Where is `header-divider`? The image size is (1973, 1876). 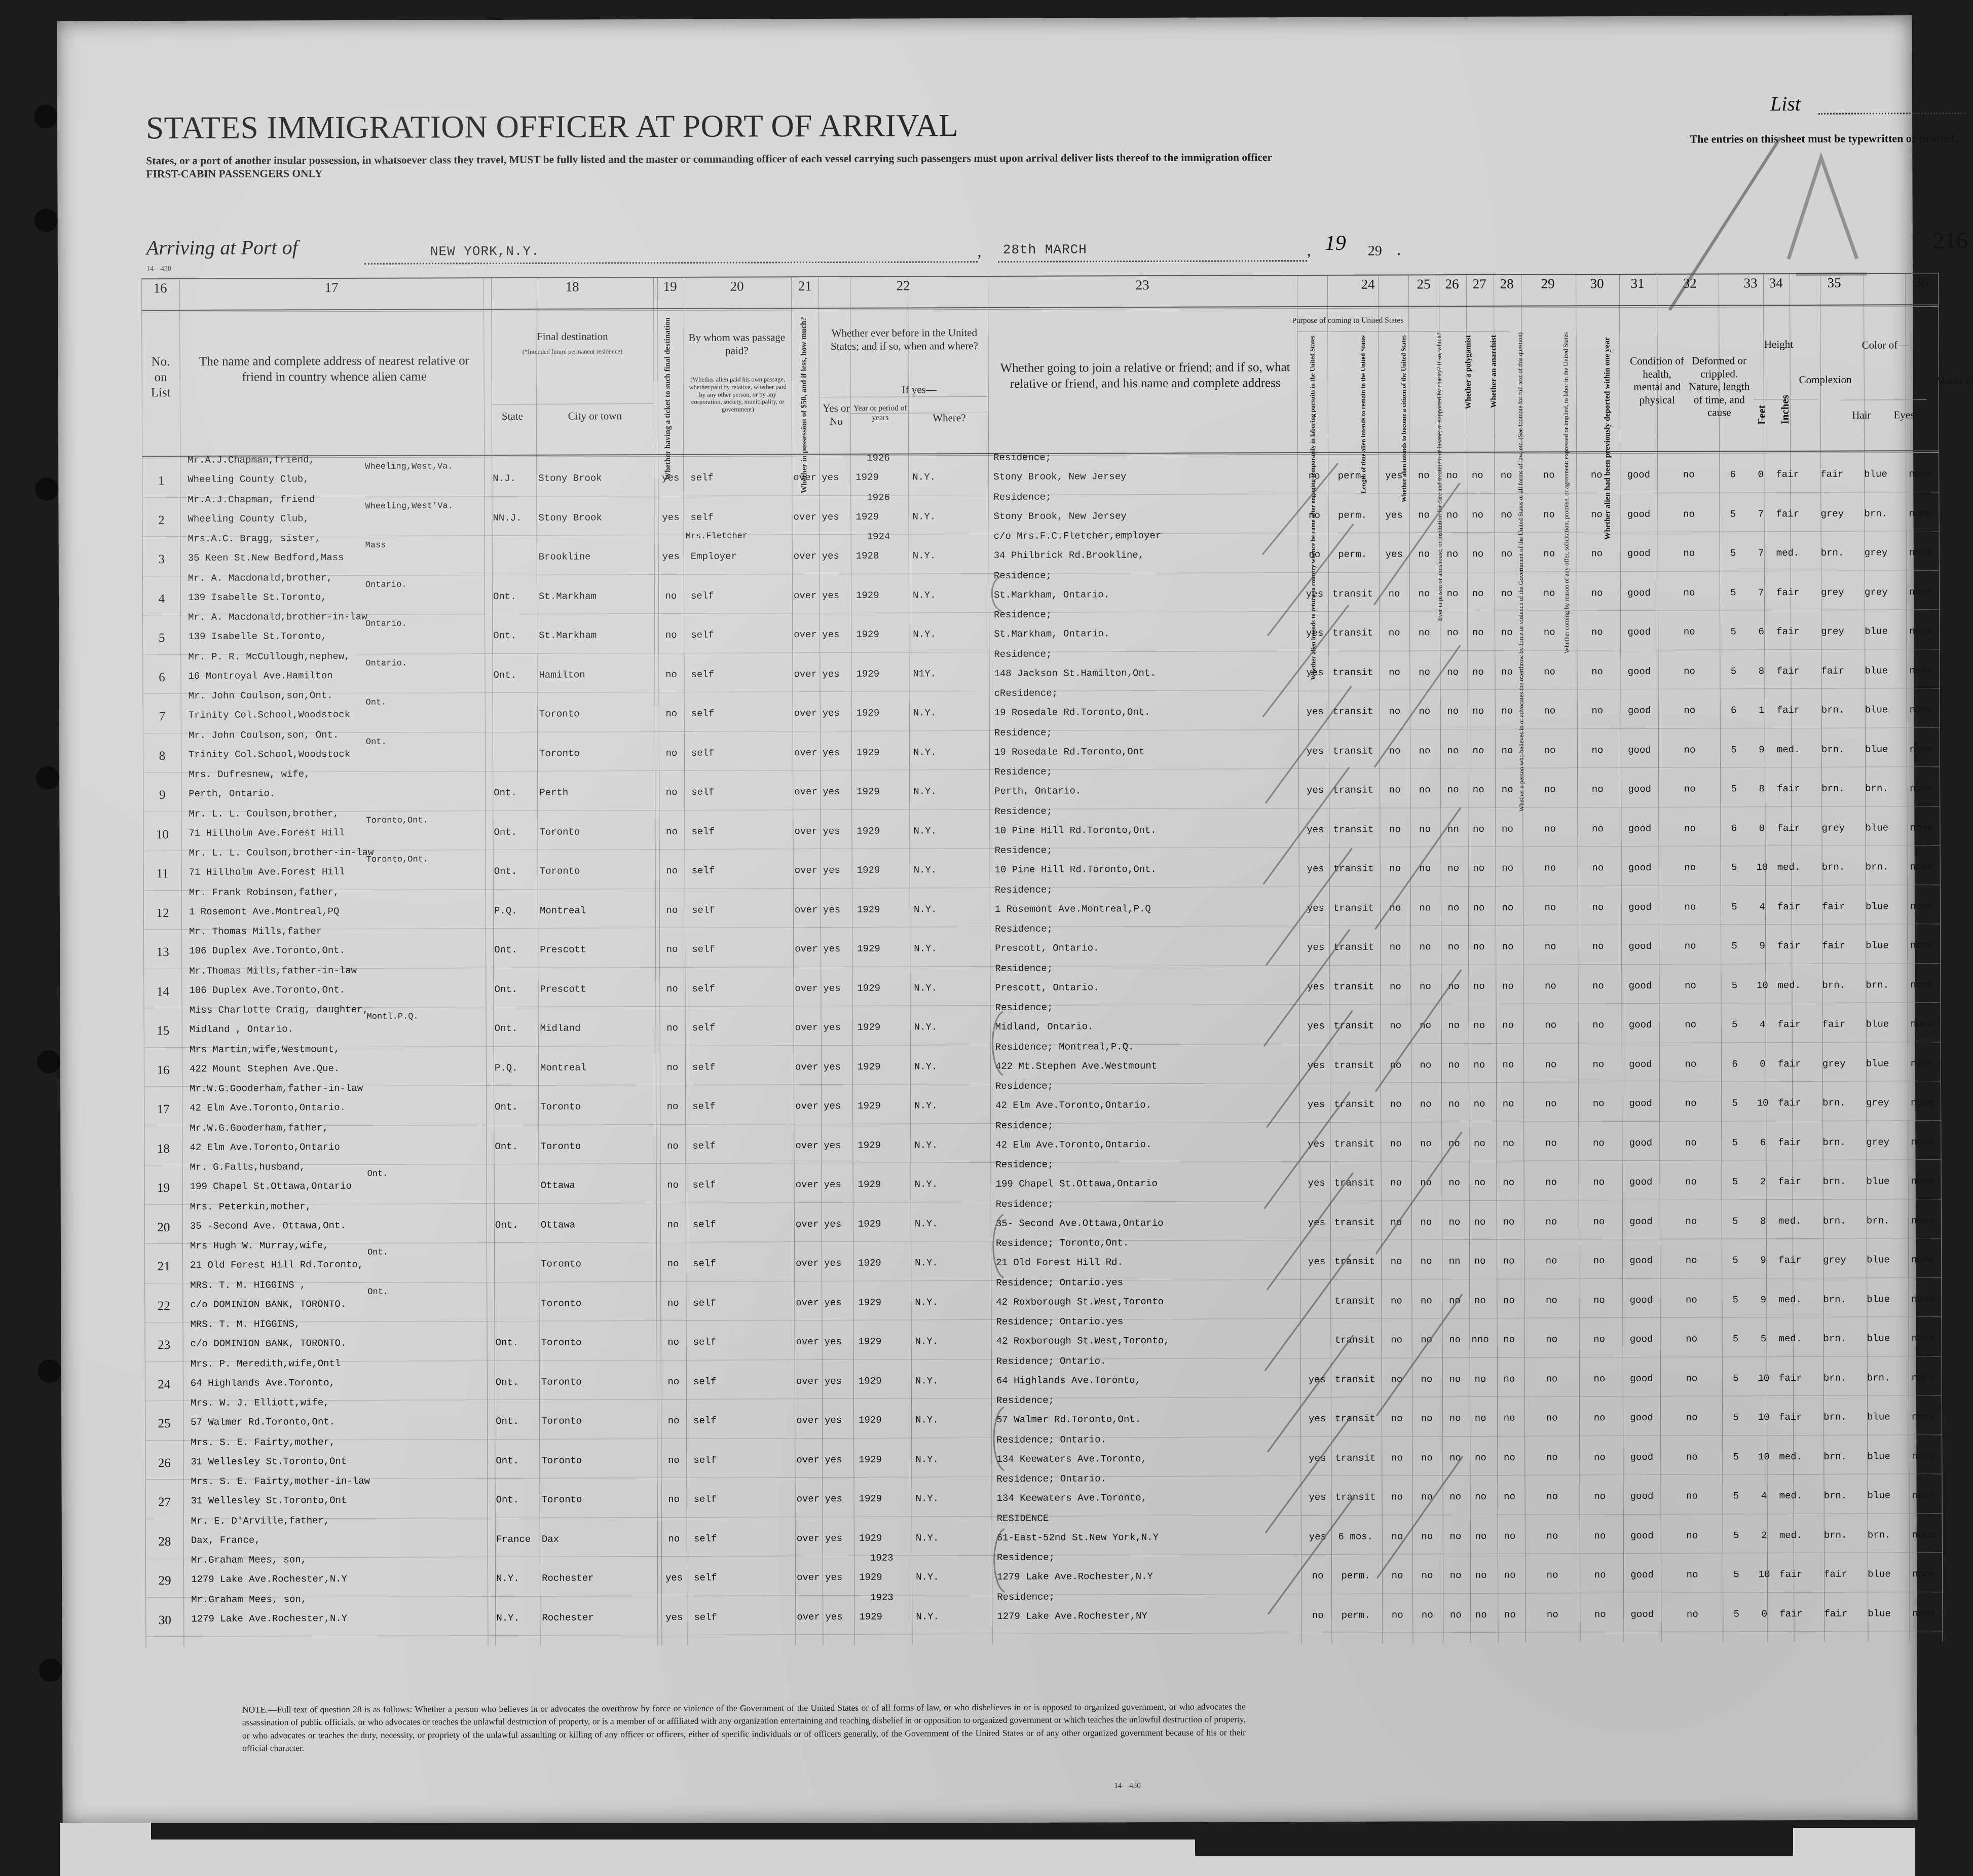 header-divider is located at coordinates (1883, 399).